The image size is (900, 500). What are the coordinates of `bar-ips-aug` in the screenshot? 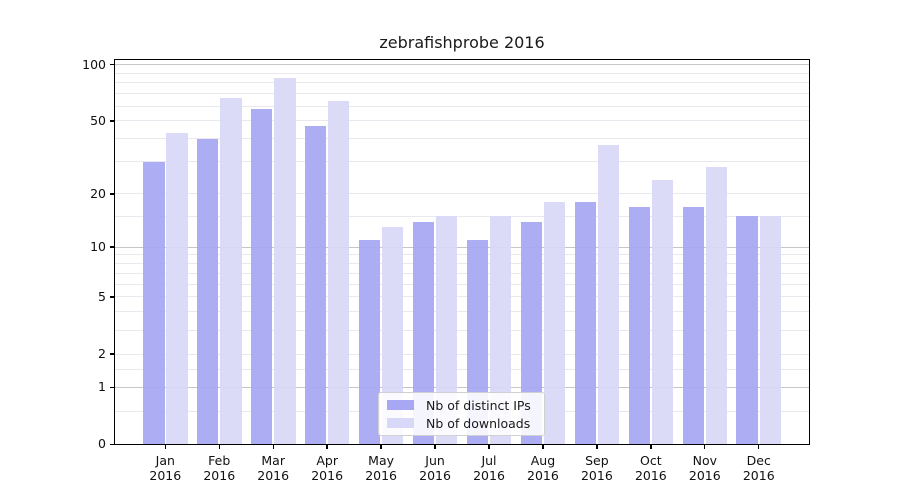 It's located at (531, 333).